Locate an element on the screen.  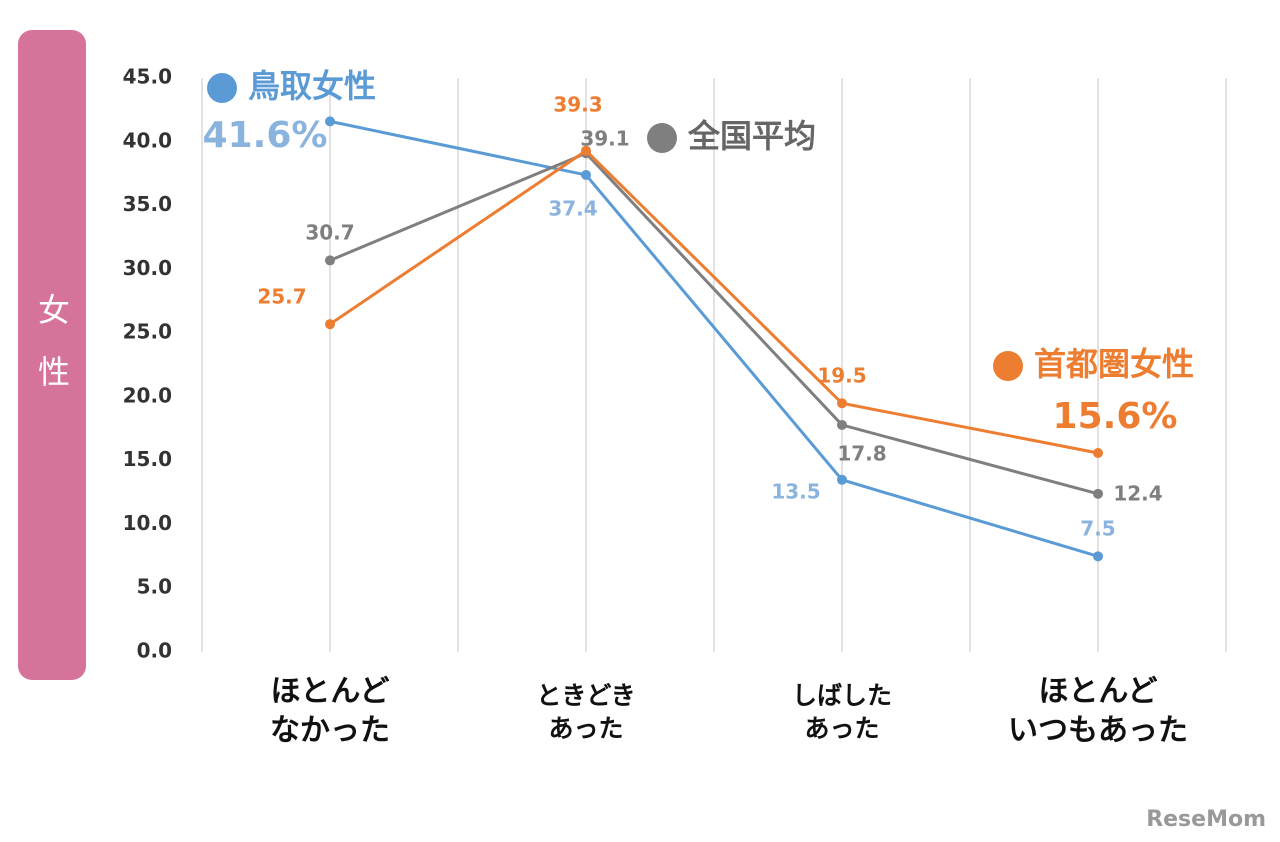
data-label: 15.6% is located at coordinates (1115, 416).